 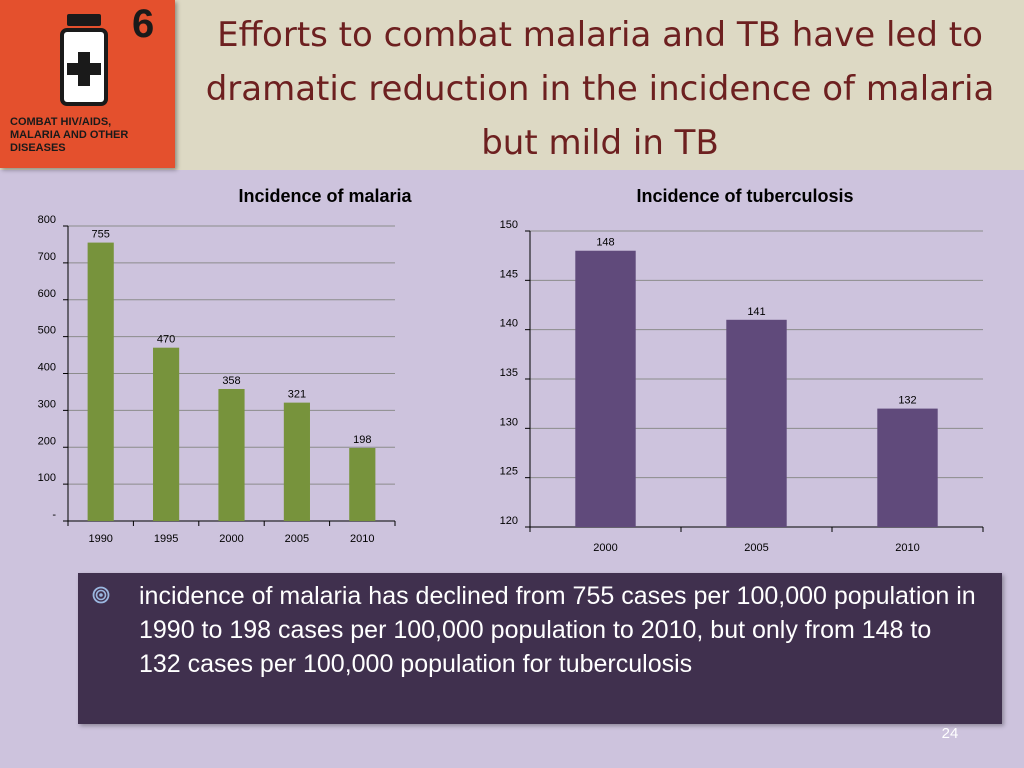 I want to click on malaria-y-tick-label: 200, so click(x=47, y=441).